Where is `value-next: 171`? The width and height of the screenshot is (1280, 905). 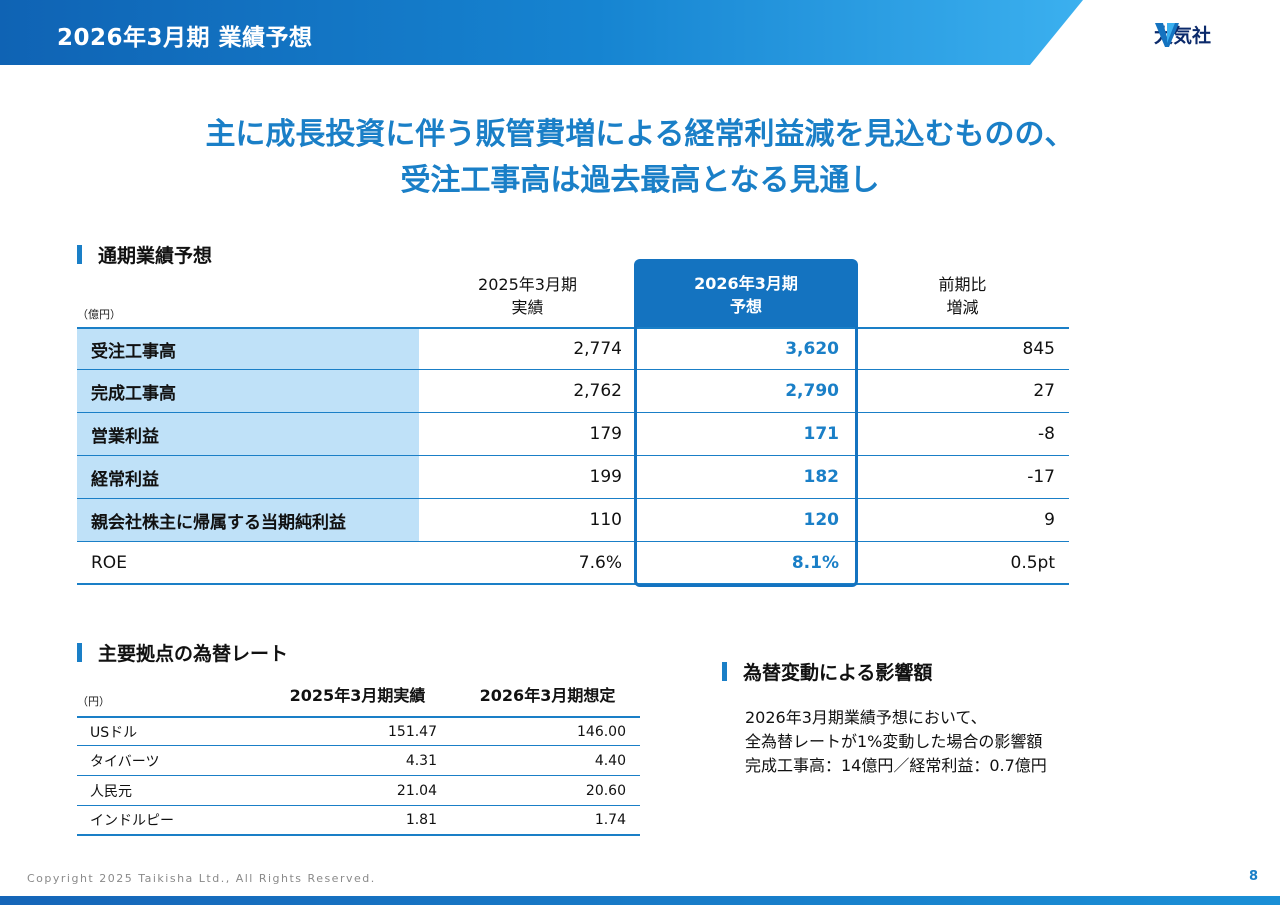 value-next: 171 is located at coordinates (821, 434).